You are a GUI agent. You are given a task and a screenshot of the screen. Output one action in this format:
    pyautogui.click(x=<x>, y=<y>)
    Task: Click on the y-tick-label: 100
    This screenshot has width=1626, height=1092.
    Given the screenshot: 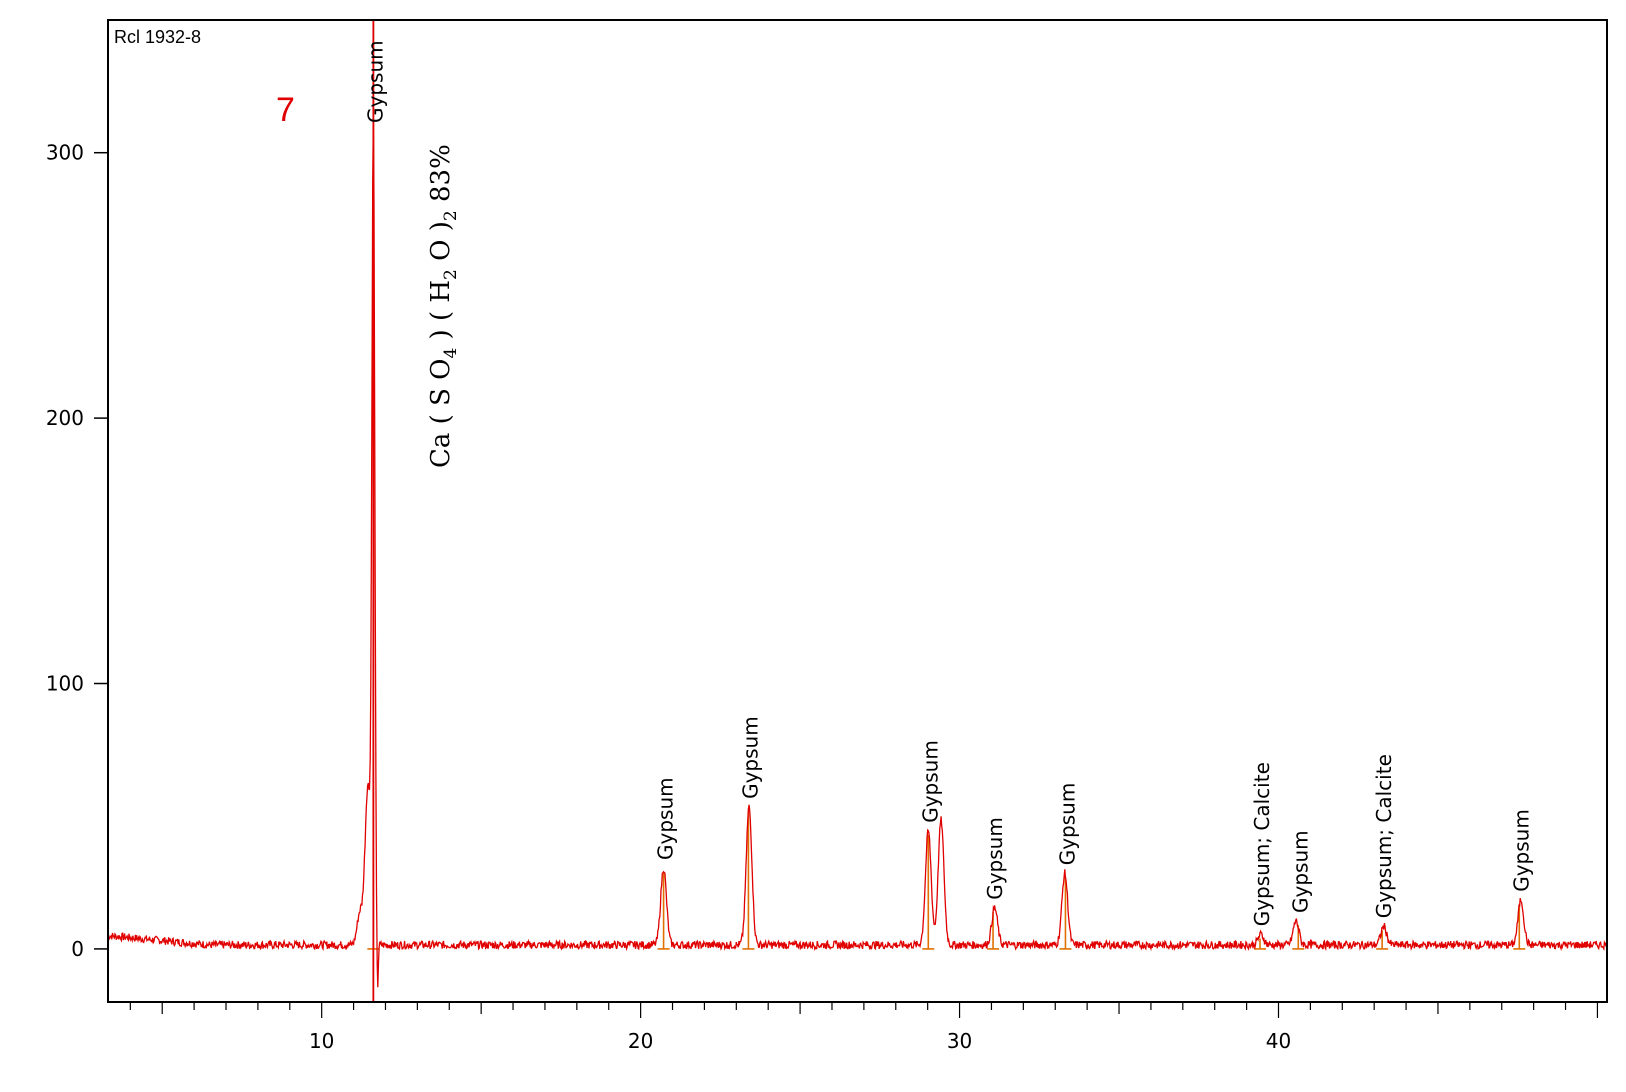 What is the action you would take?
    pyautogui.click(x=65, y=684)
    